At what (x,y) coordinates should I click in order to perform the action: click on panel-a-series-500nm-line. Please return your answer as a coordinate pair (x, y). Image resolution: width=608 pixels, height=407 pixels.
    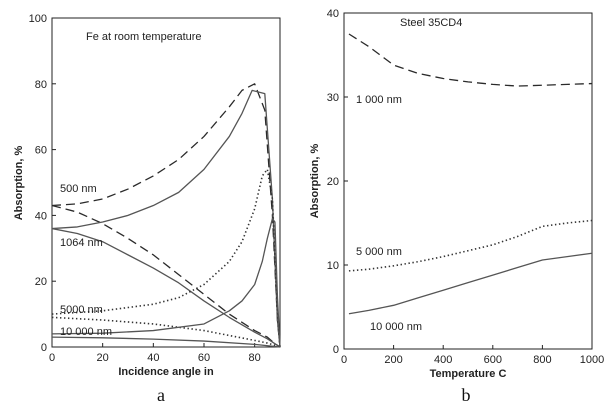
    Looking at the image, I should click on (166, 276).